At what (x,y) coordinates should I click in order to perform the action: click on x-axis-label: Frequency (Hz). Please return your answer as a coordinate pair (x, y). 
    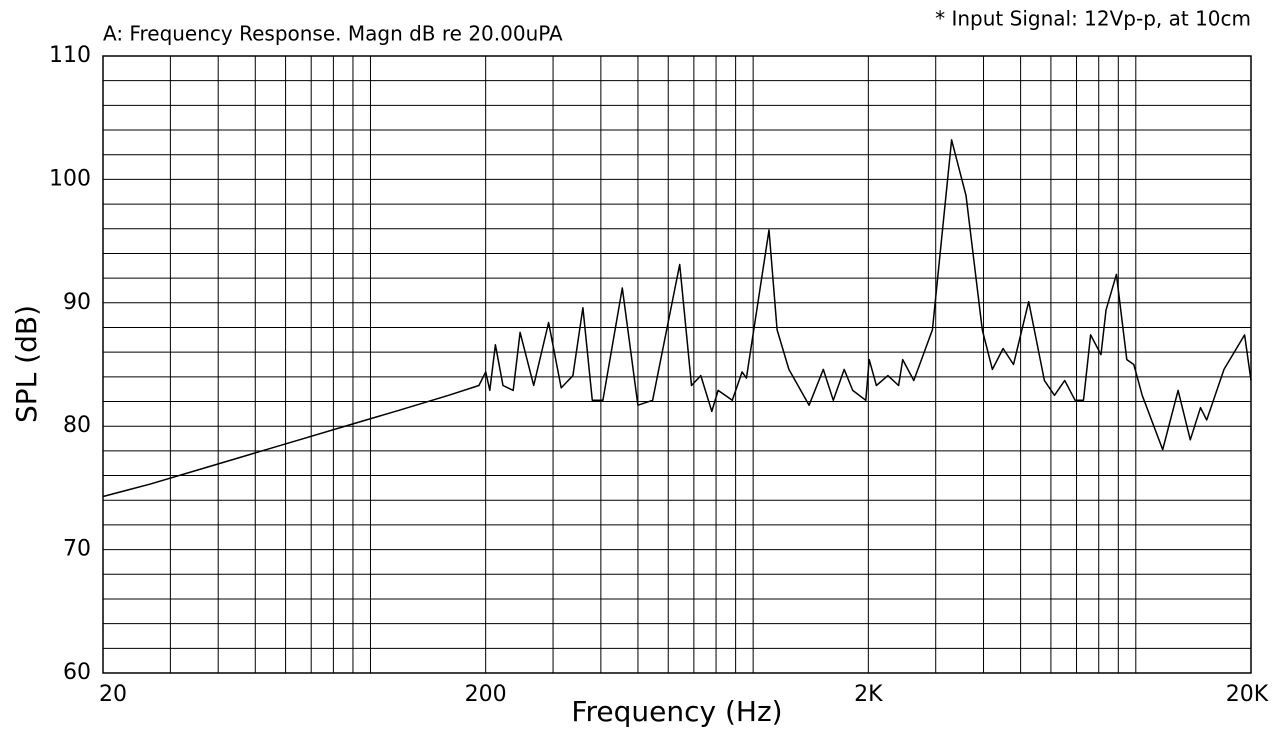
    Looking at the image, I should click on (676, 711).